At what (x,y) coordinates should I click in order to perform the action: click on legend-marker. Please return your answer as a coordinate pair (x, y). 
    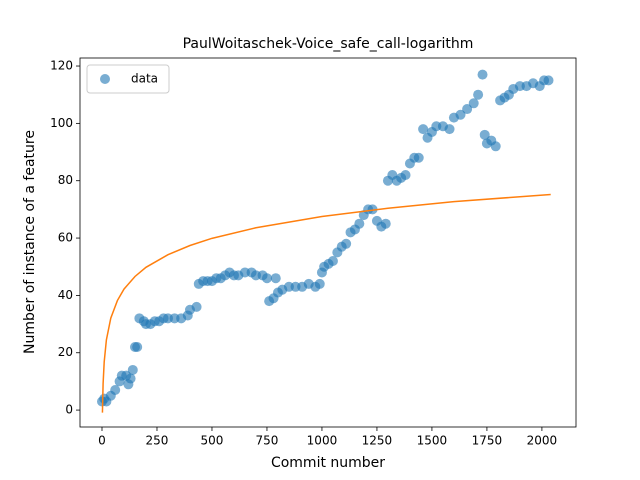
    Looking at the image, I should click on (105, 79).